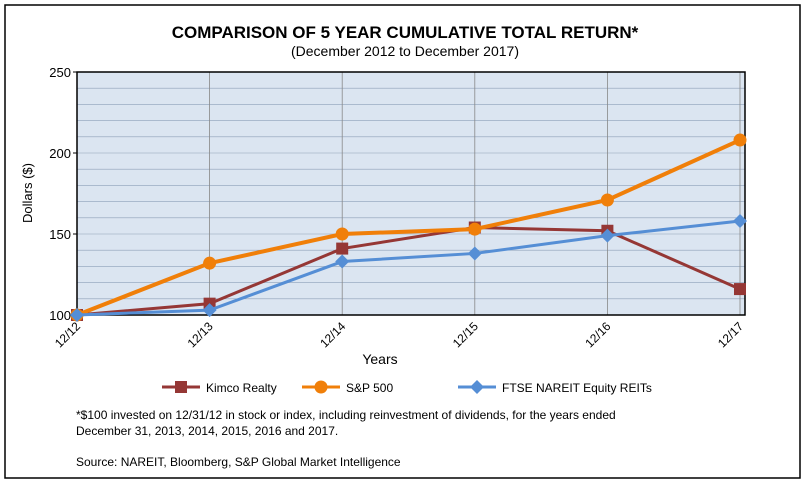 Image resolution: width=808 pixels, height=487 pixels. Describe the element at coordinates (241, 388) in the screenshot. I see `legend-label: Kimco Realty` at that location.